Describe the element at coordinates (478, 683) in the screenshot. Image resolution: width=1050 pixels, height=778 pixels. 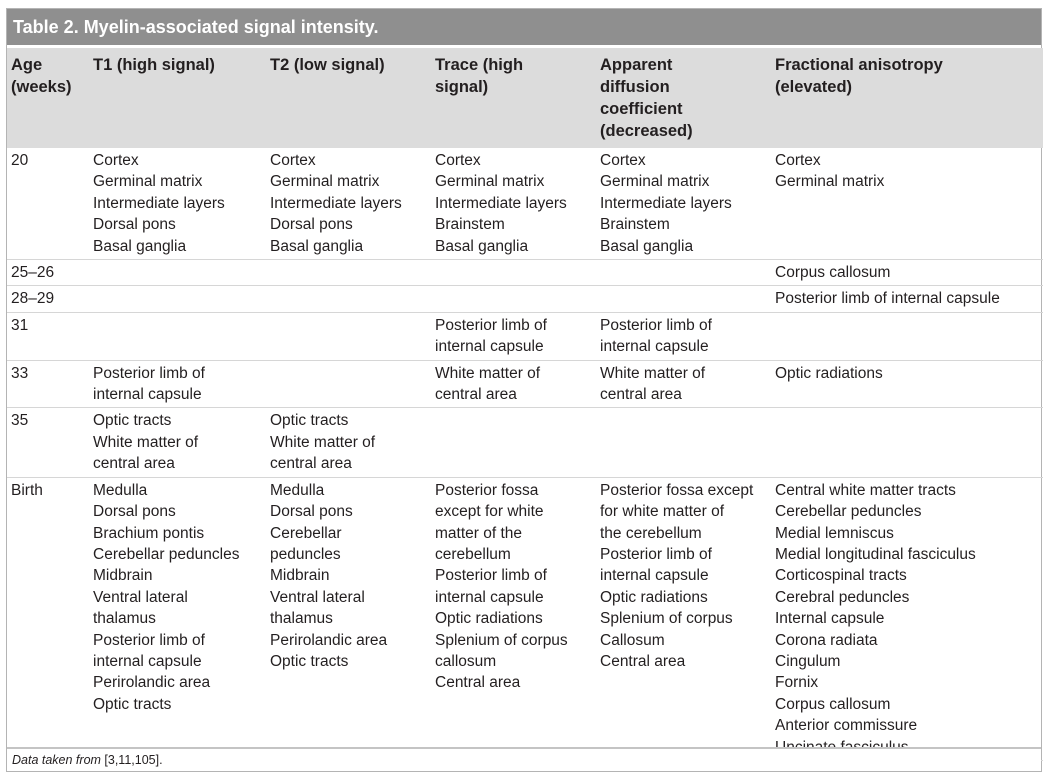
I see `cell-line: Central area` at that location.